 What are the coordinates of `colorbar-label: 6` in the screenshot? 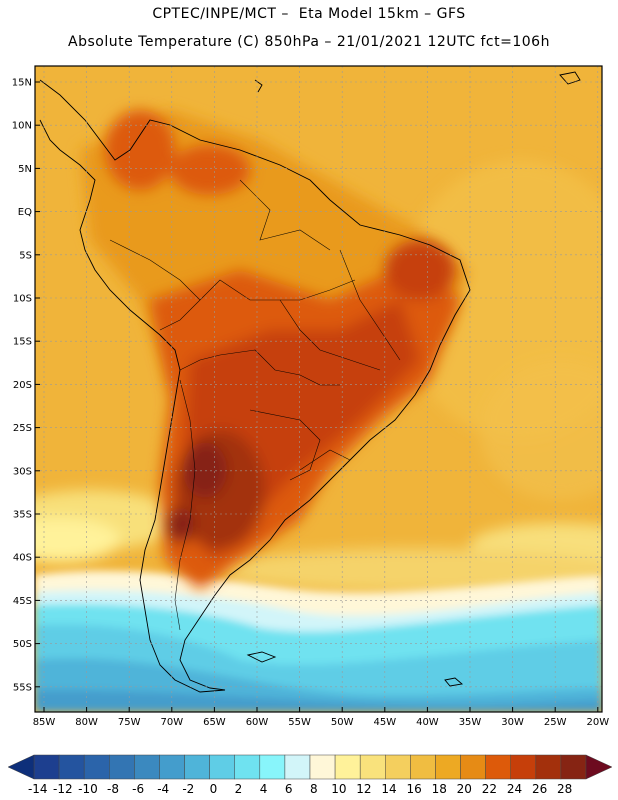 It's located at (289, 789).